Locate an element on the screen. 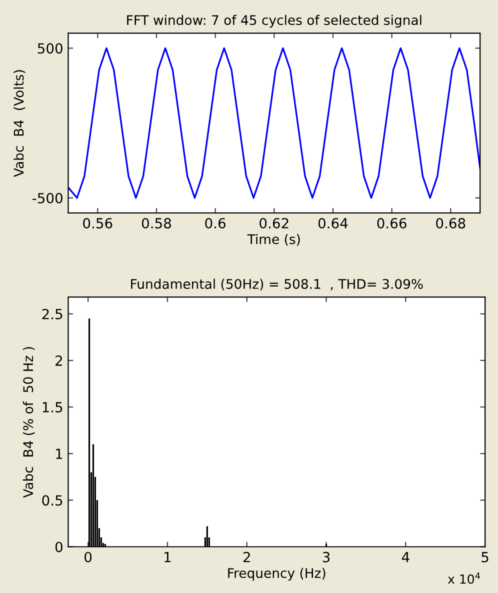  x-tick-label: 0.62 is located at coordinates (274, 223).